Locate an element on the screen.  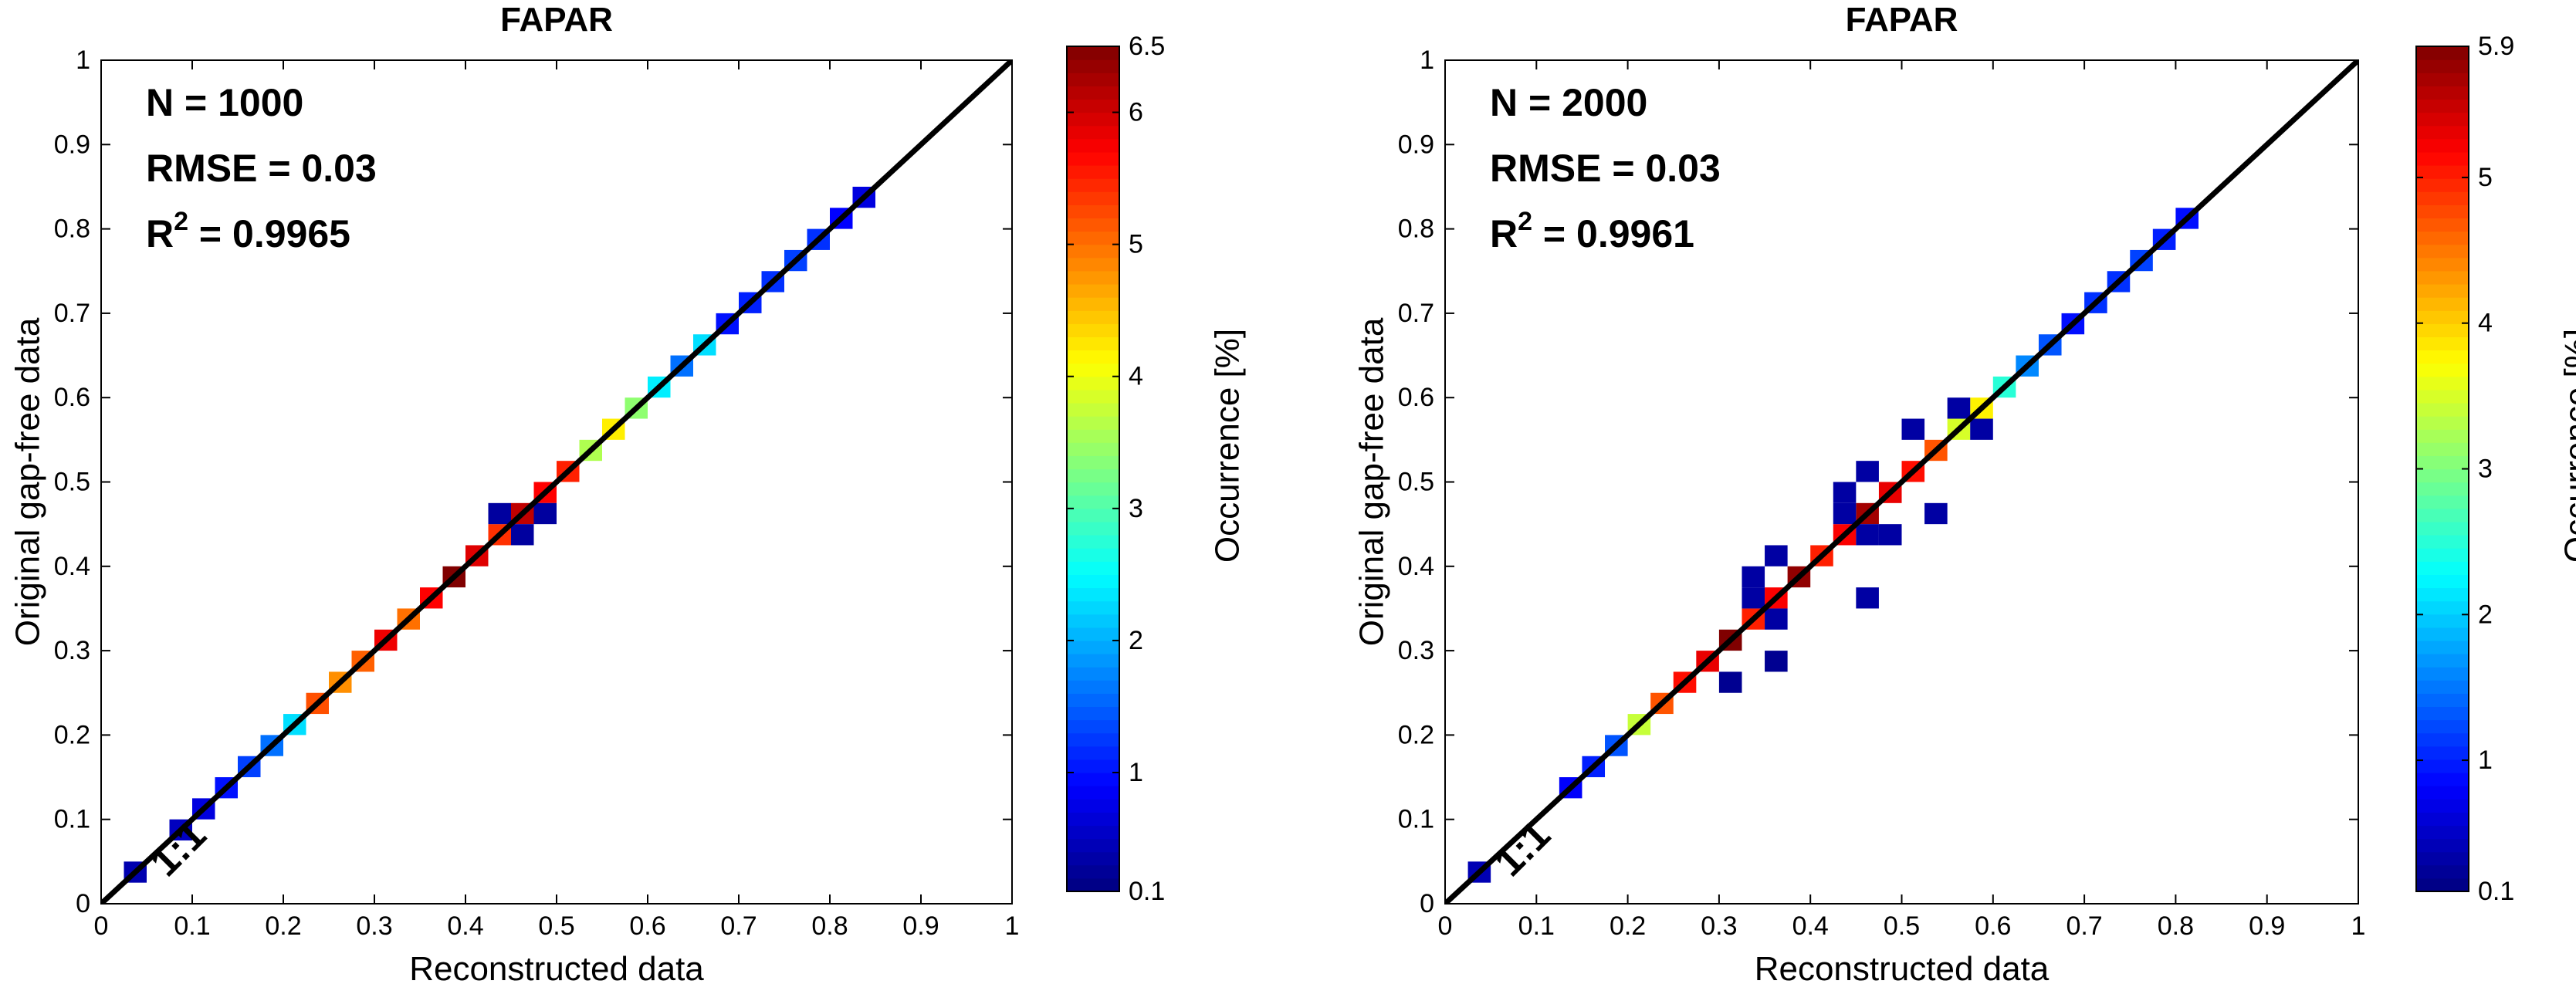
y-tick-label: 0.4 is located at coordinates (72, 566).